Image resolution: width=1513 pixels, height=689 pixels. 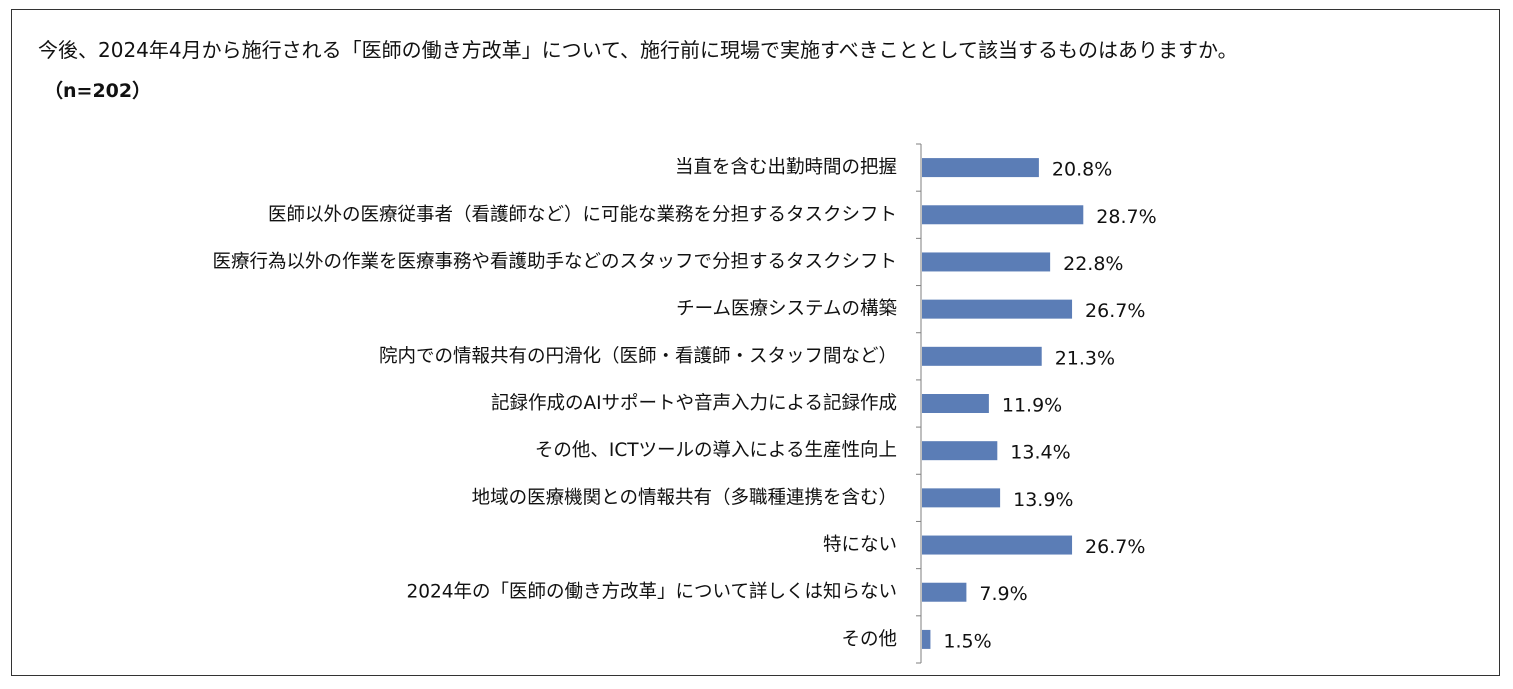 I want to click on category-label-1: 当直を含む出勤時間の把握, so click(x=786, y=167).